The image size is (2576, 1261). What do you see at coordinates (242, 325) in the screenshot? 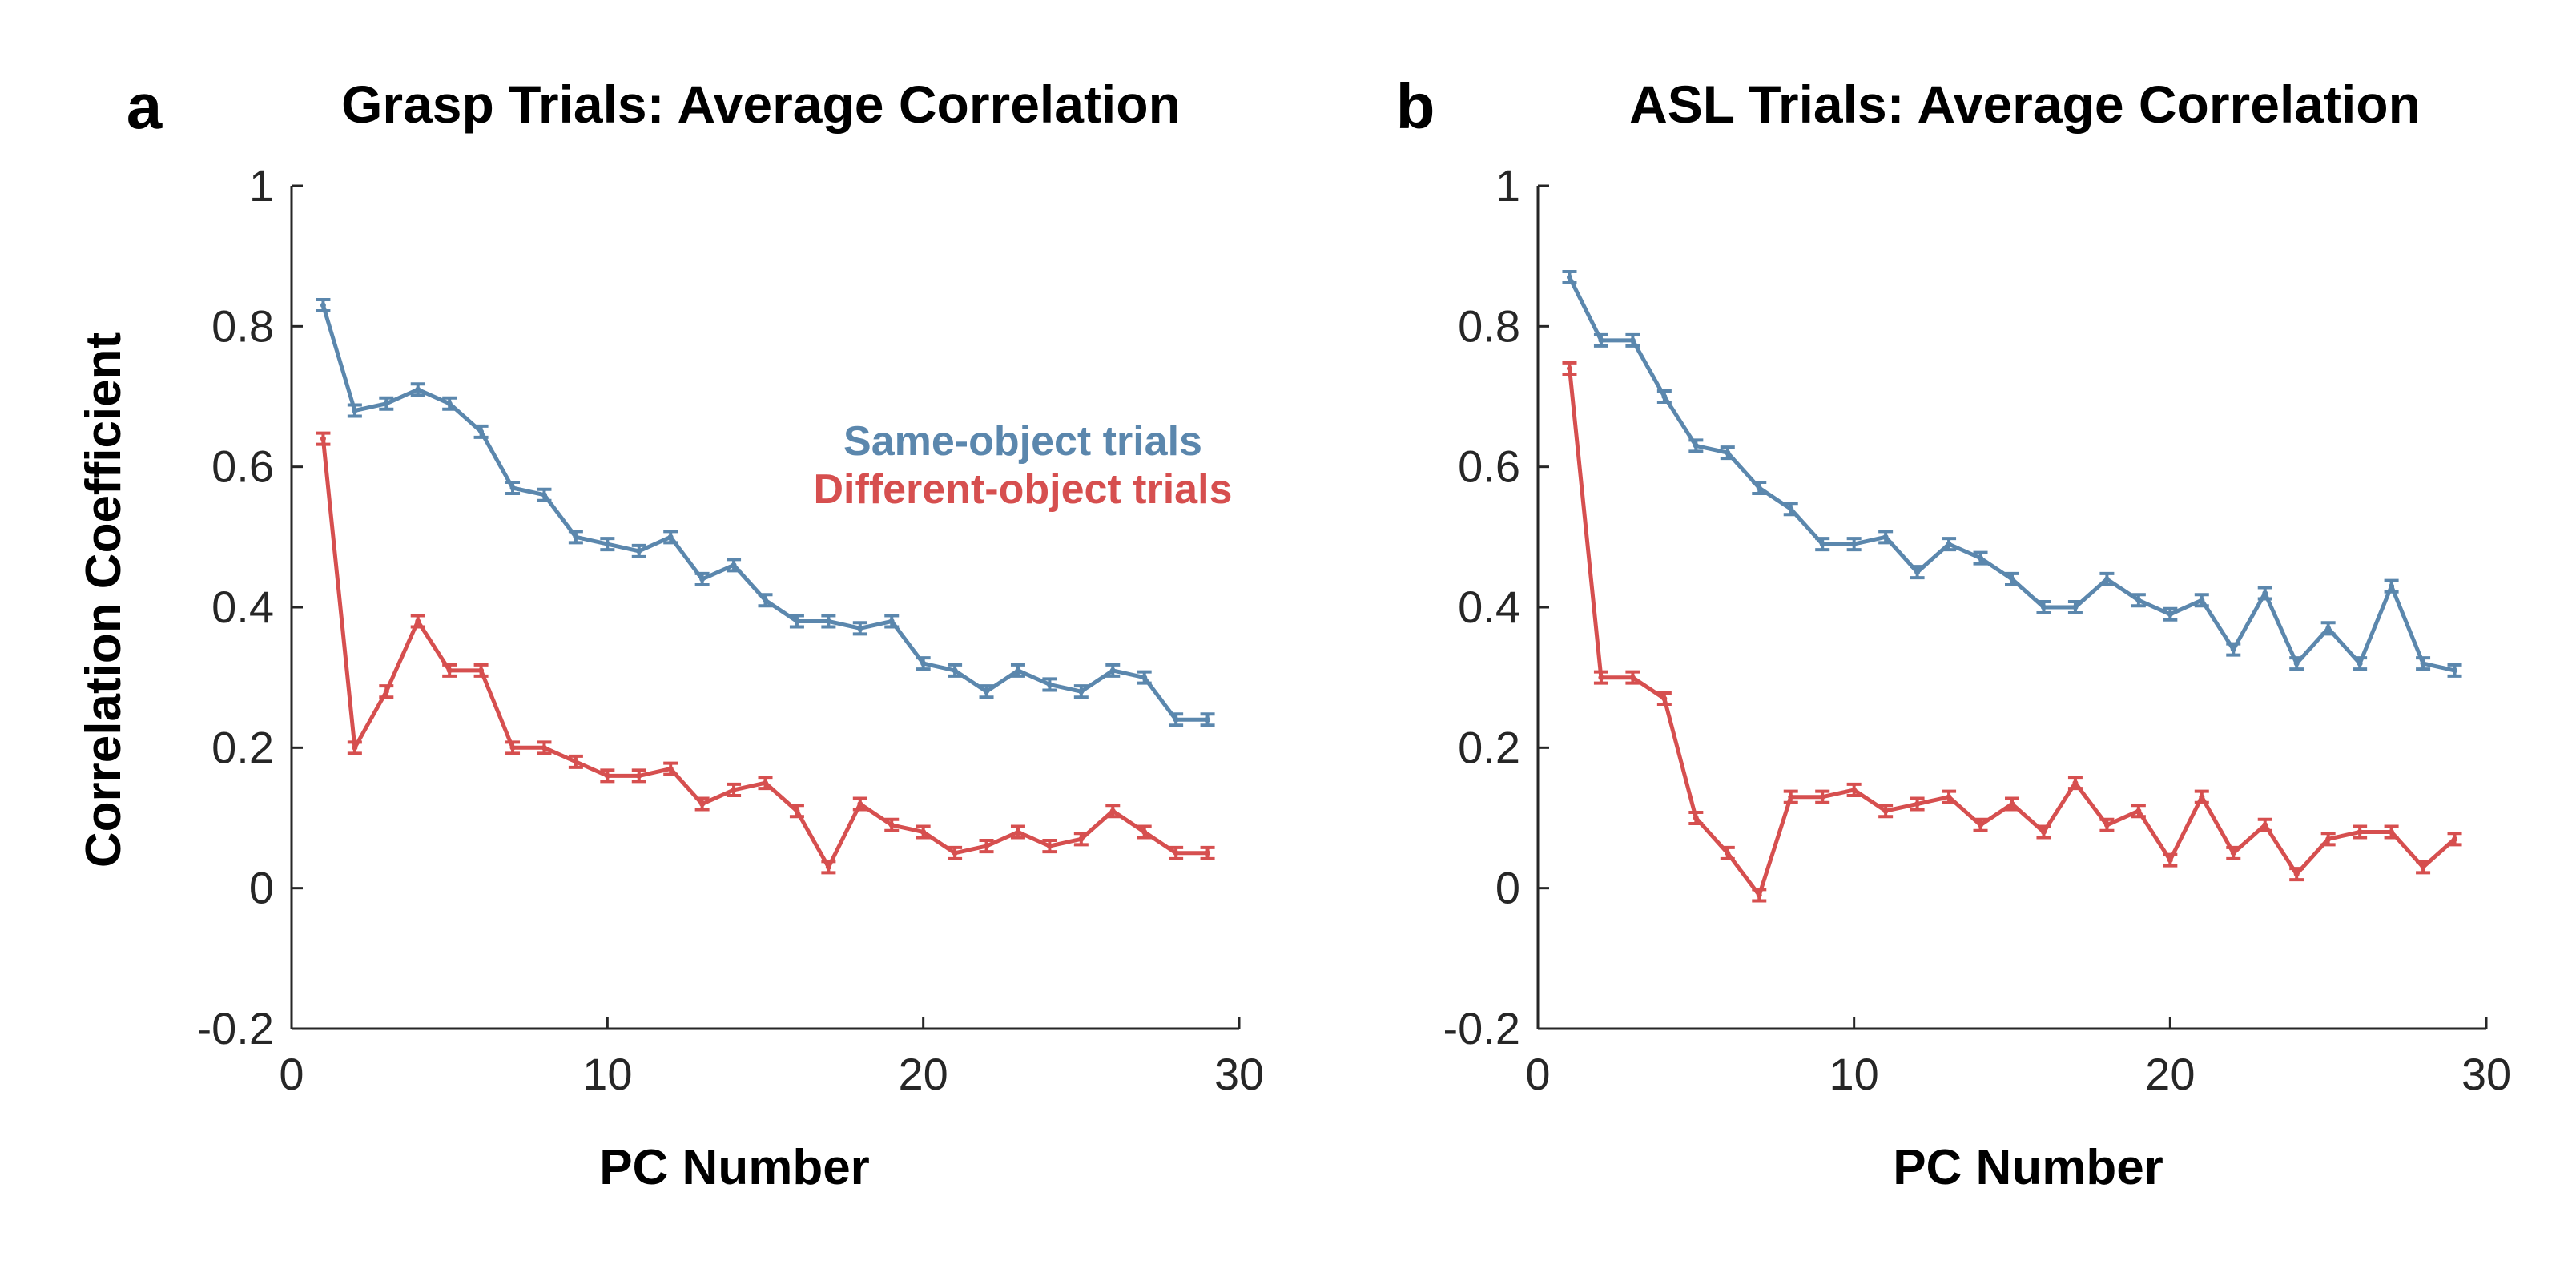
I see `y-tick-label: 0.8` at bounding box center [242, 325].